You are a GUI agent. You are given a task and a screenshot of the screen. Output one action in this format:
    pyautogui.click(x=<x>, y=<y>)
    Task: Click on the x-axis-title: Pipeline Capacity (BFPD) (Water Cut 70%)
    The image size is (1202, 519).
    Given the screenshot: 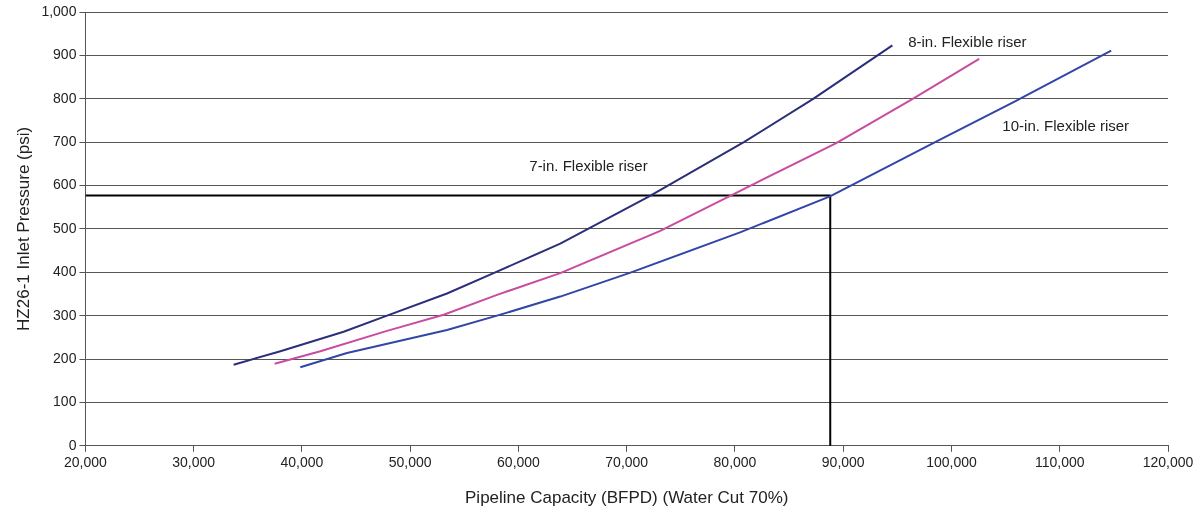 What is the action you would take?
    pyautogui.click(x=627, y=498)
    